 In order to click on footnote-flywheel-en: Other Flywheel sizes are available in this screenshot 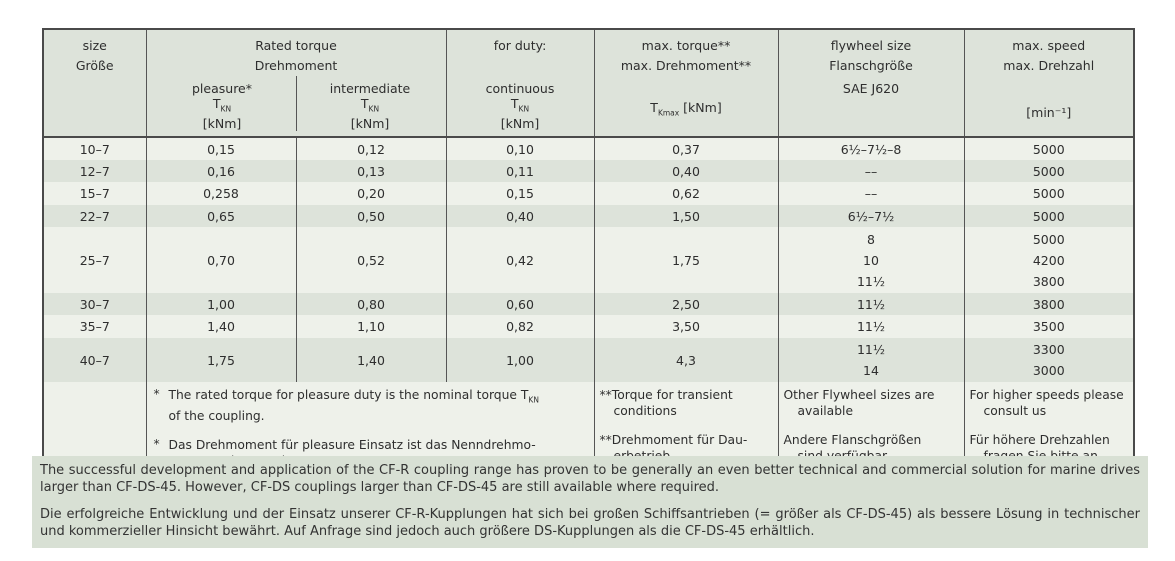, I will do `click(859, 403)`.